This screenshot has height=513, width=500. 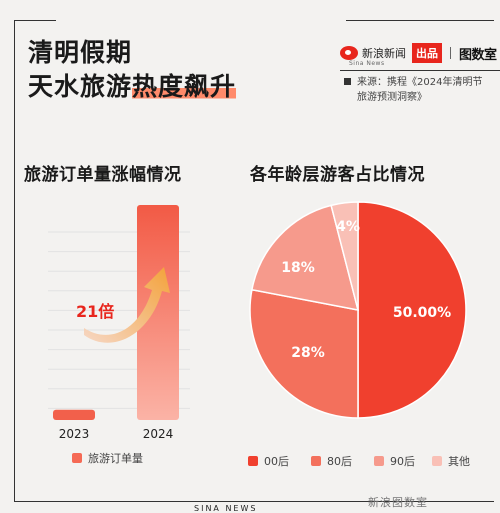 I want to click on brand-badge: 出品, so click(x=427, y=53).